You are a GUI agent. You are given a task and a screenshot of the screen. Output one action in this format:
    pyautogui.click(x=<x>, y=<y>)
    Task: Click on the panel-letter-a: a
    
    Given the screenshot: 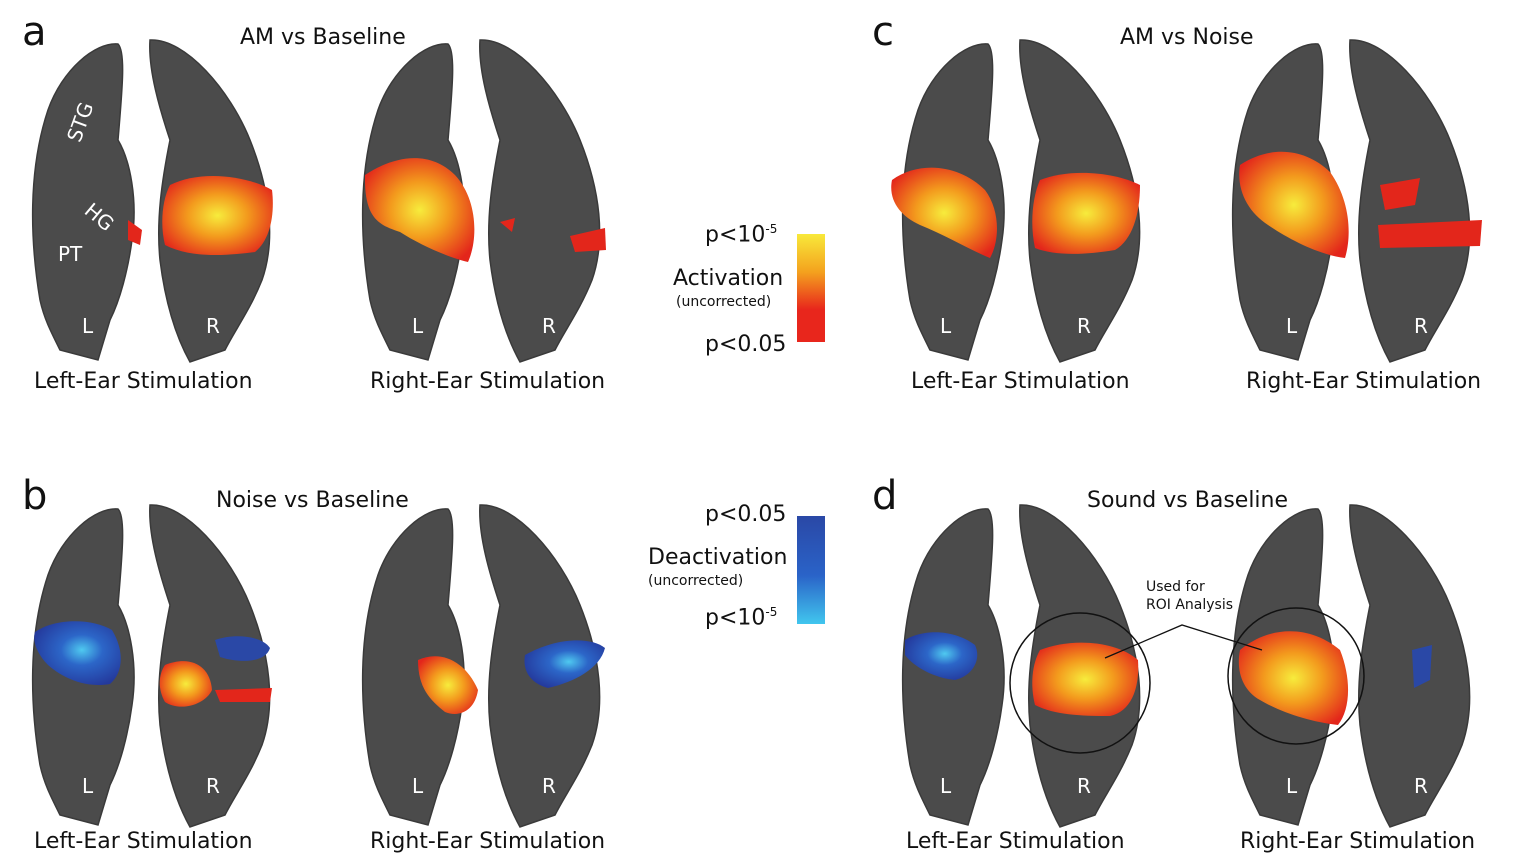 What is the action you would take?
    pyautogui.click(x=34, y=32)
    